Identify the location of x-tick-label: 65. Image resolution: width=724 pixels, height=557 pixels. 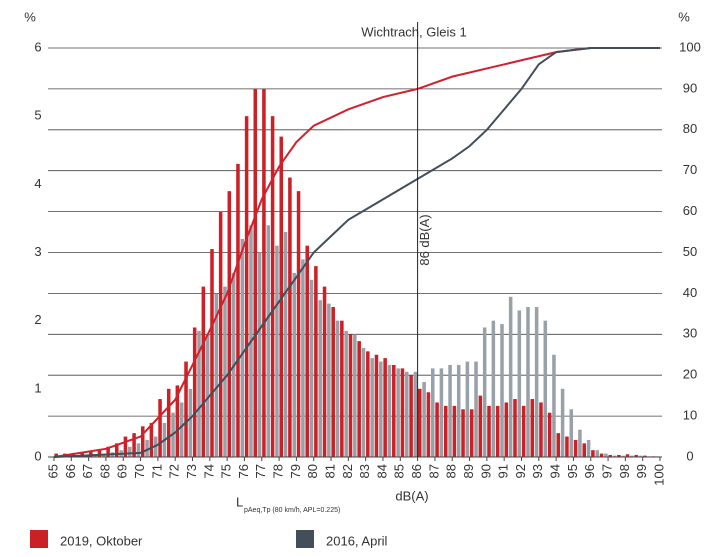
(52, 471).